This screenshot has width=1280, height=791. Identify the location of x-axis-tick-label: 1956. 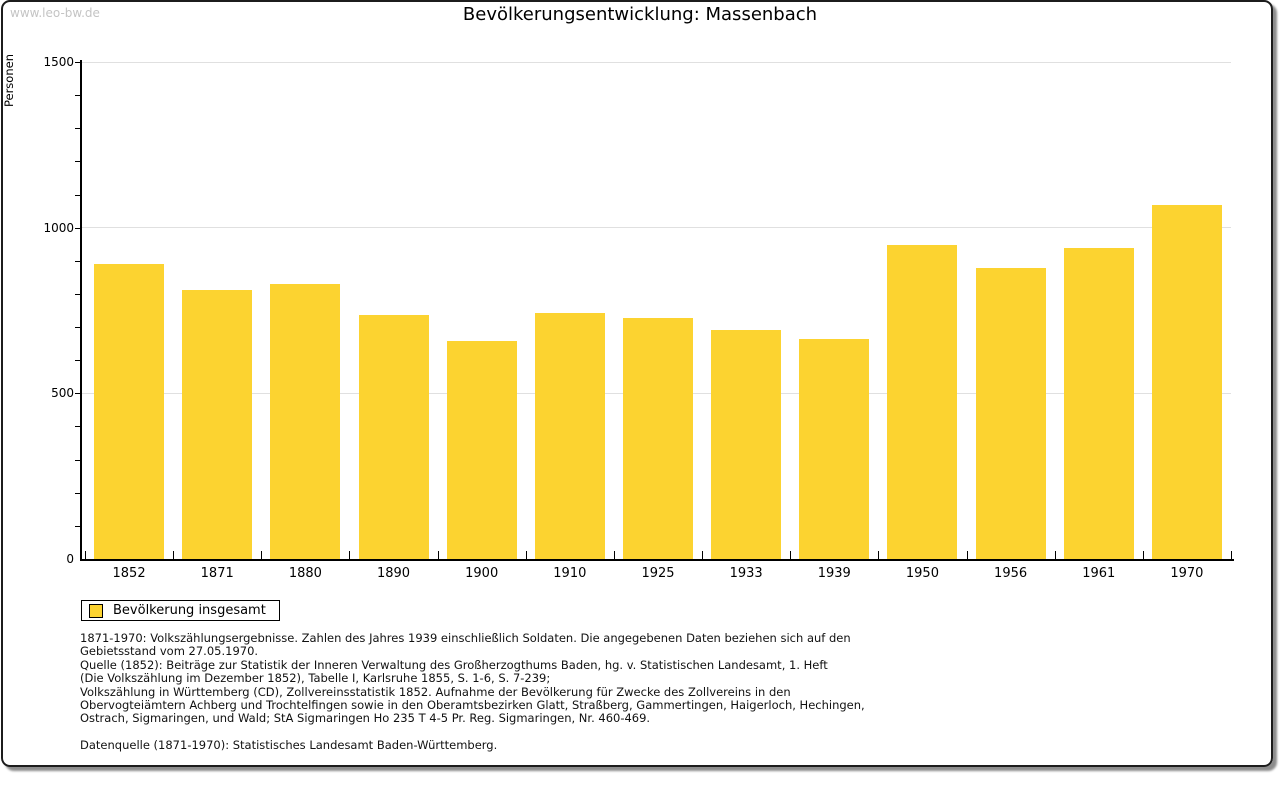
(1011, 573).